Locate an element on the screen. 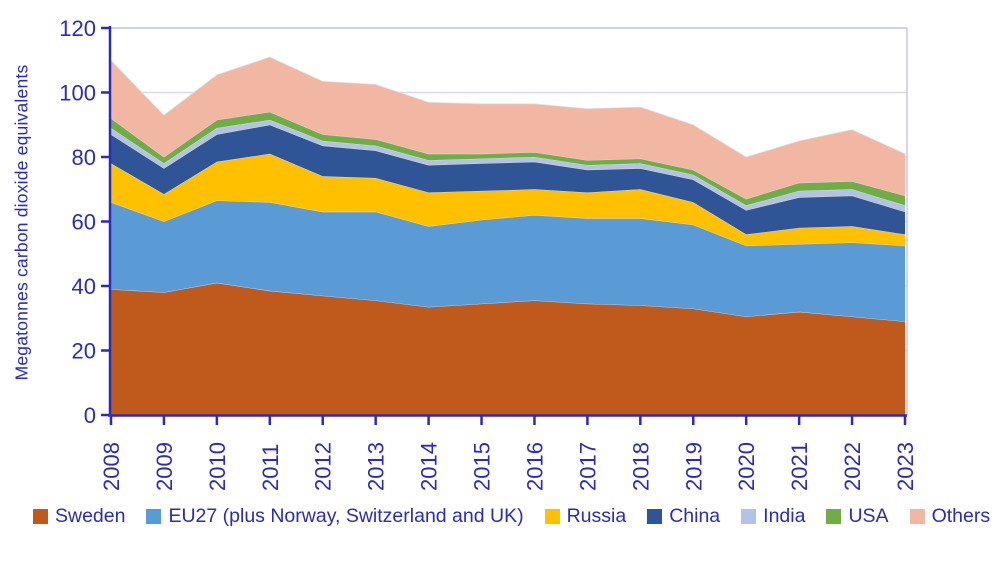 This screenshot has width=1004, height=570. legend-swatch-russia is located at coordinates (552, 516).